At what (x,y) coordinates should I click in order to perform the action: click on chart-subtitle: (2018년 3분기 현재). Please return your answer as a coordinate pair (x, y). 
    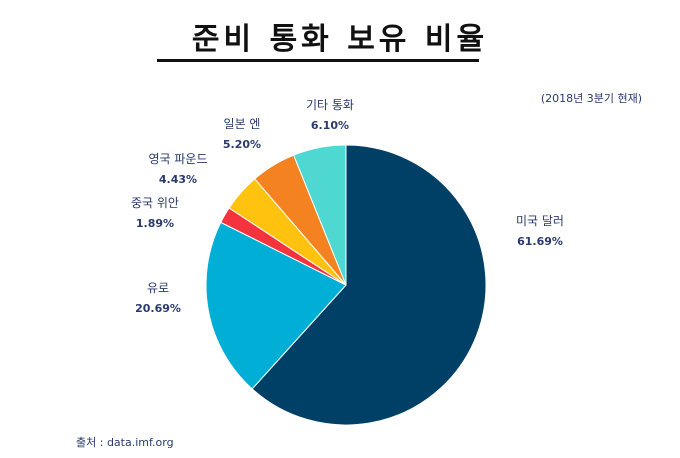
    Looking at the image, I should click on (591, 98).